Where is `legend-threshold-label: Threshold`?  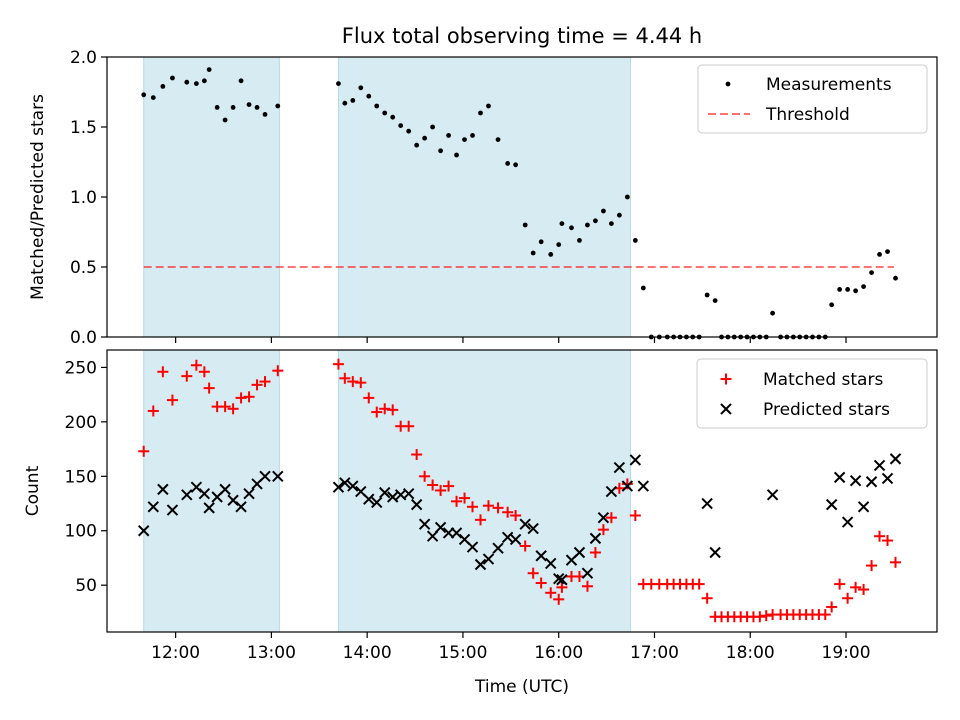 legend-threshold-label: Threshold is located at coordinates (807, 115).